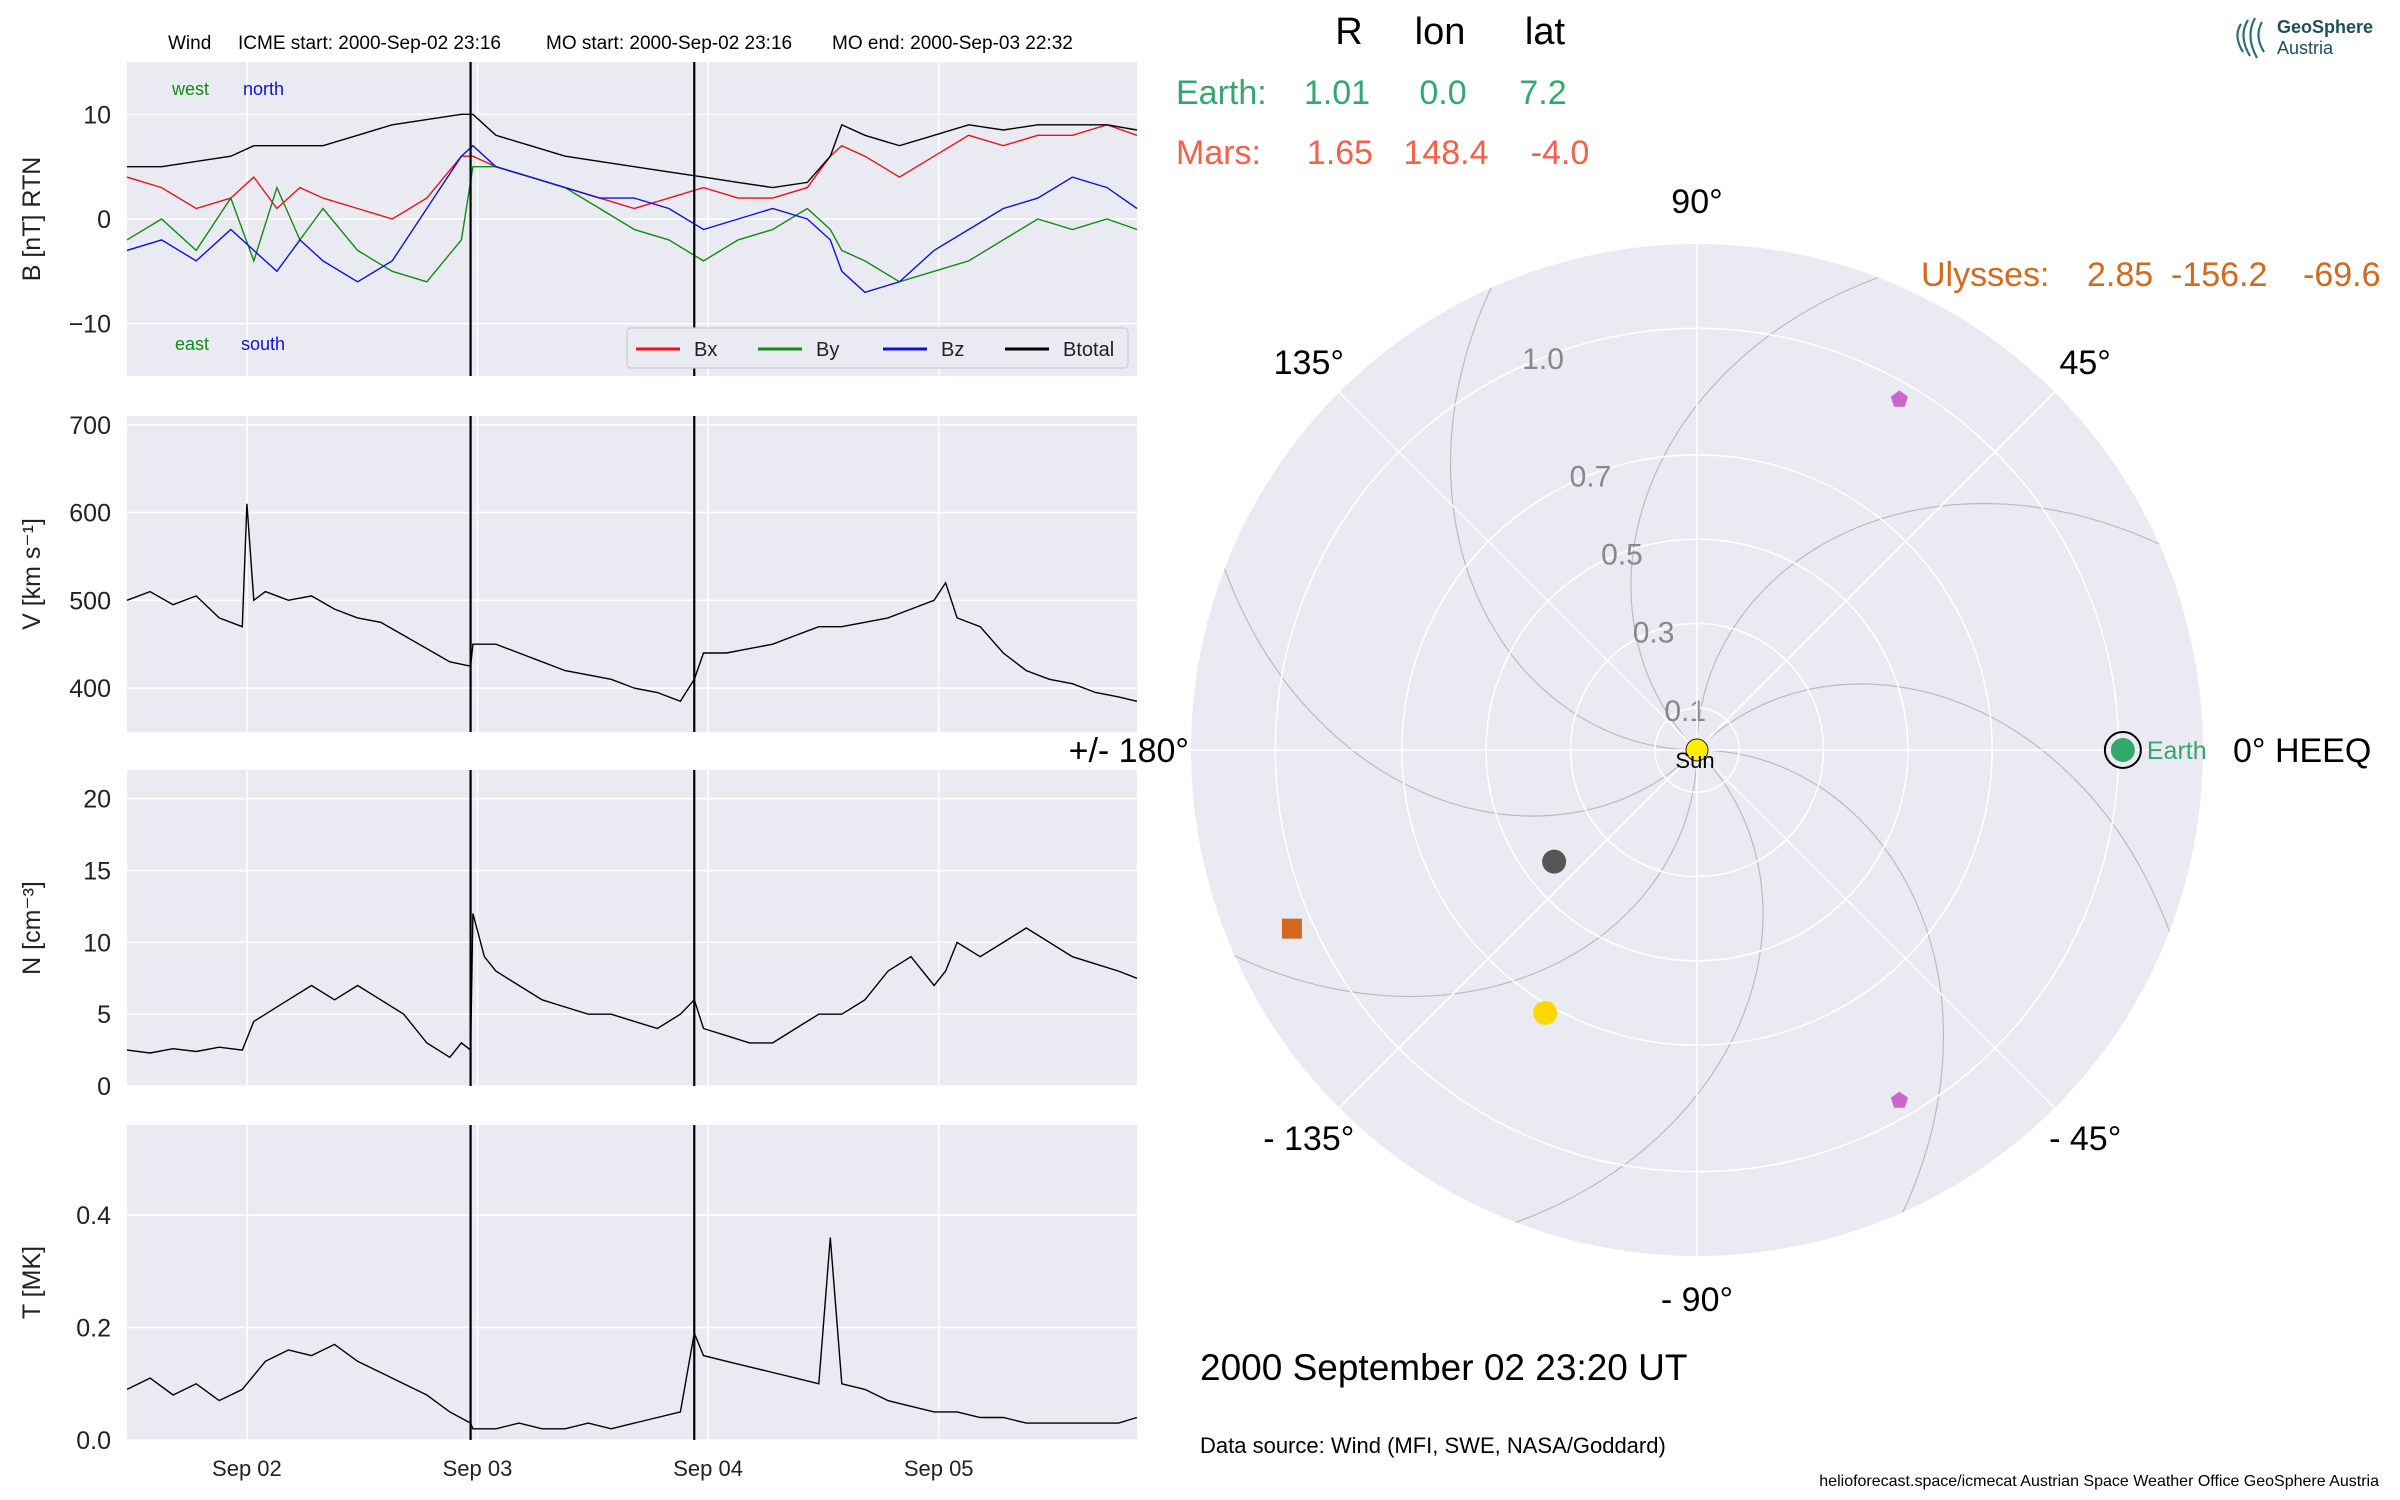 The width and height of the screenshot is (2400, 1500). What do you see at coordinates (1899, 1099) in the screenshot?
I see `stb-marker` at bounding box center [1899, 1099].